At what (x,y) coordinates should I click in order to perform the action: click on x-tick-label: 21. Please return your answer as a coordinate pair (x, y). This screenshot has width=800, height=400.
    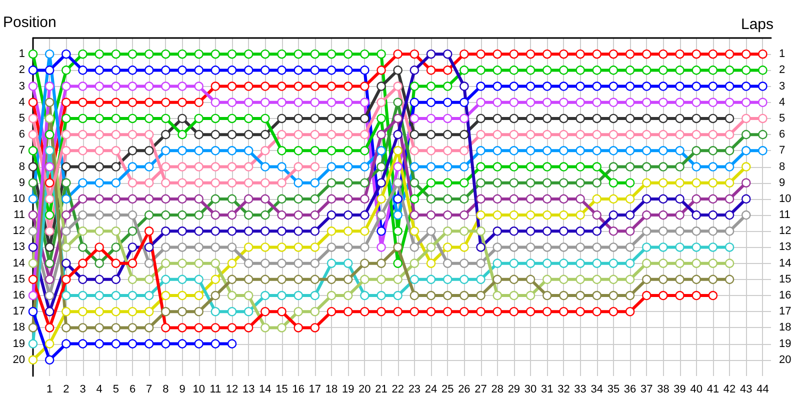
    Looking at the image, I should click on (381, 390).